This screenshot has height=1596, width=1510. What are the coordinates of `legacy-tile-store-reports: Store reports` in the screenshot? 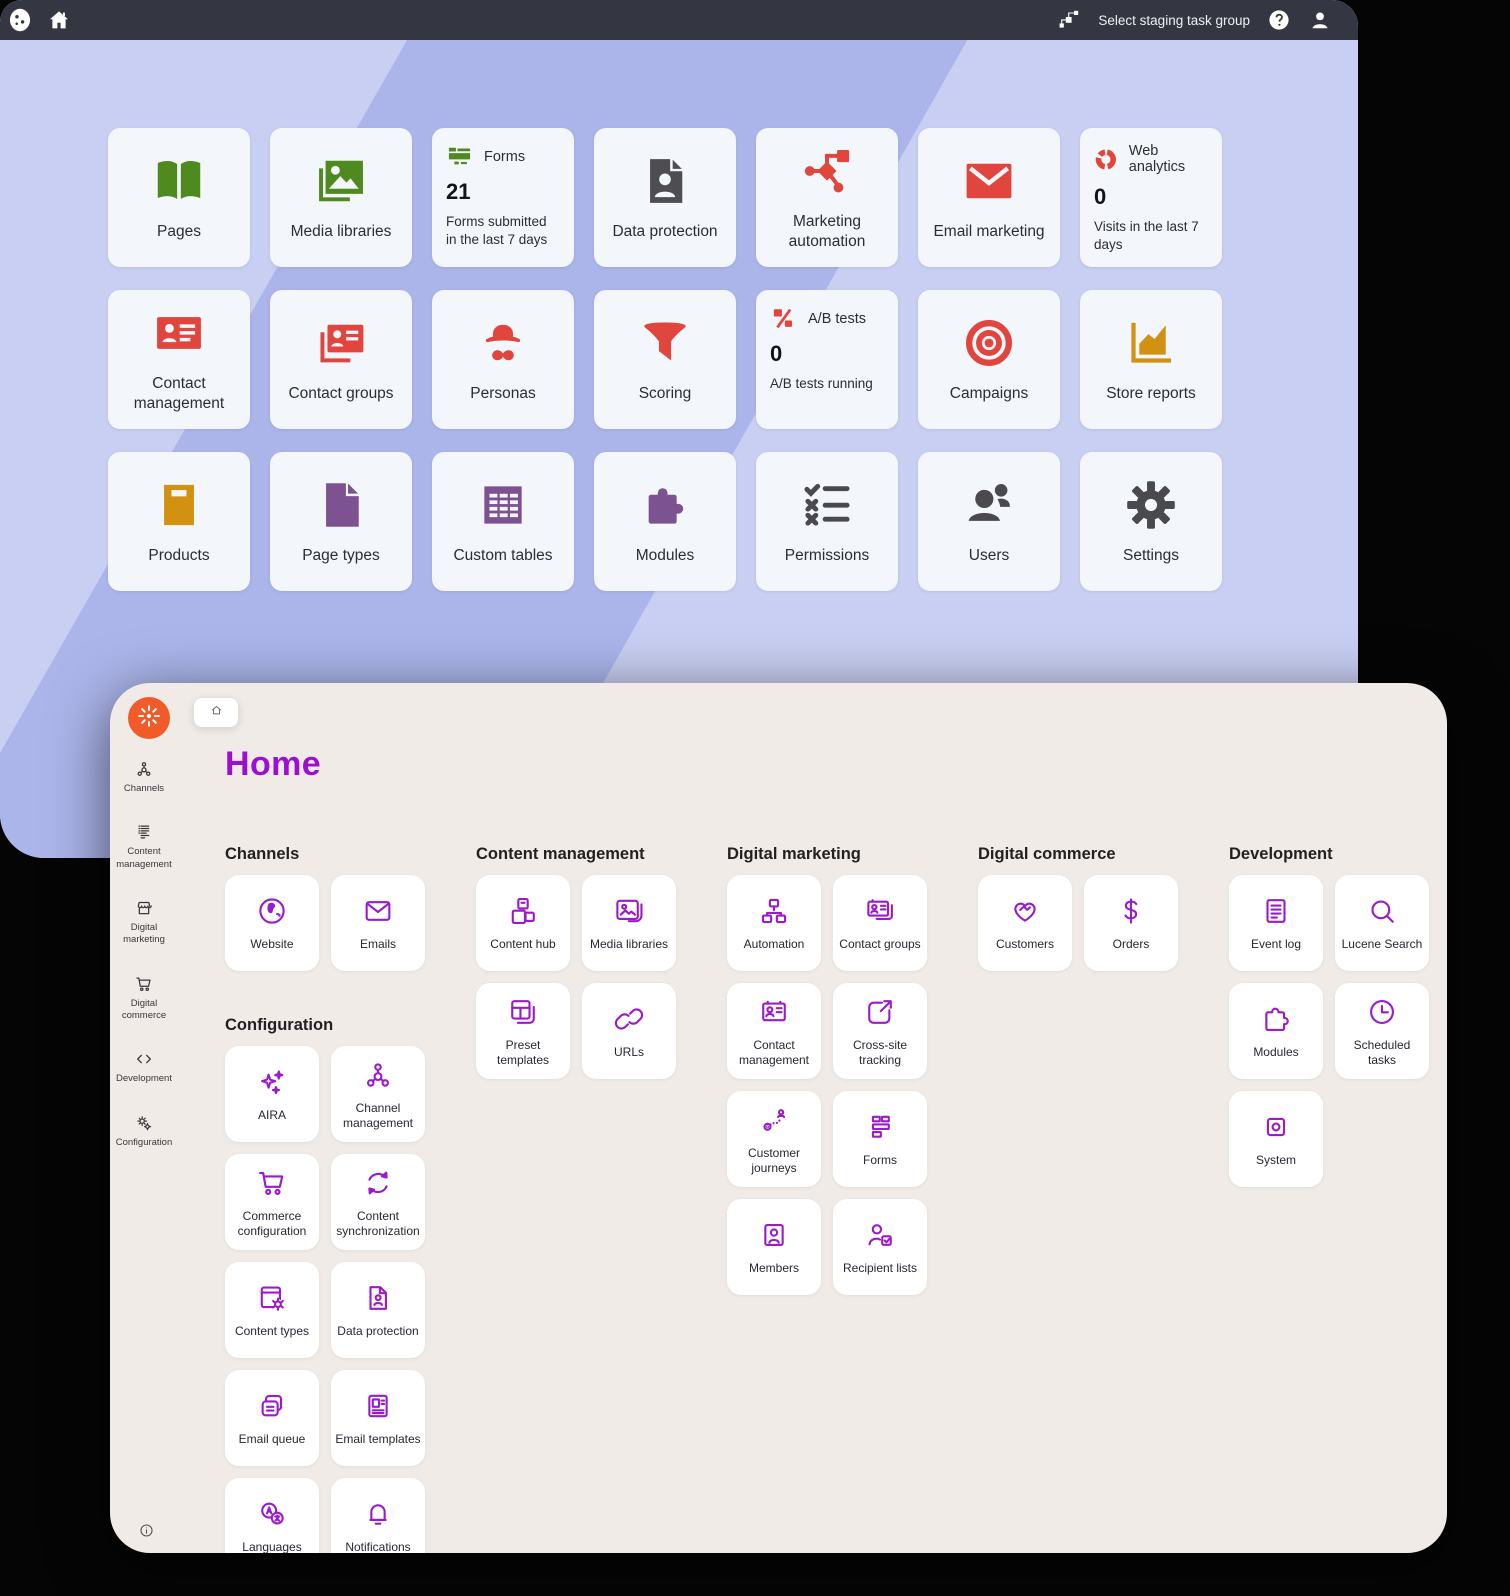 It's located at (1151, 359).